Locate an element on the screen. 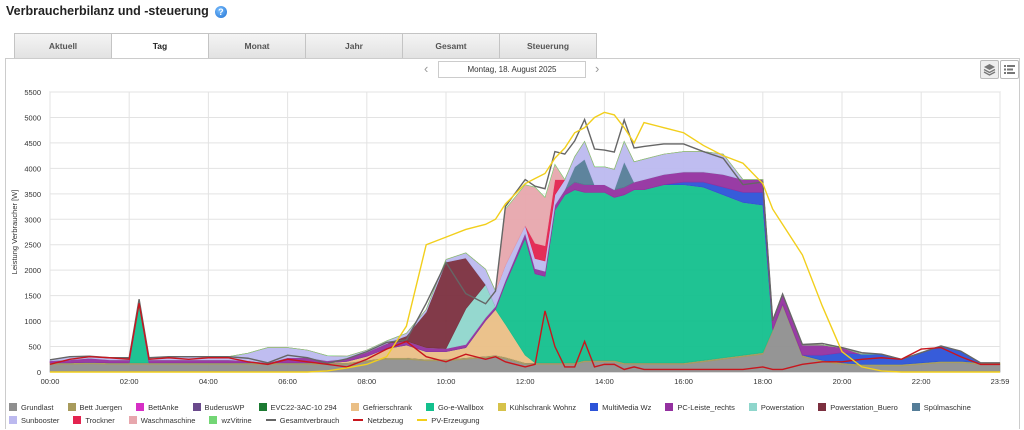 This screenshot has height=430, width=1024. legend-item: Gefrierschrank is located at coordinates (381, 407).